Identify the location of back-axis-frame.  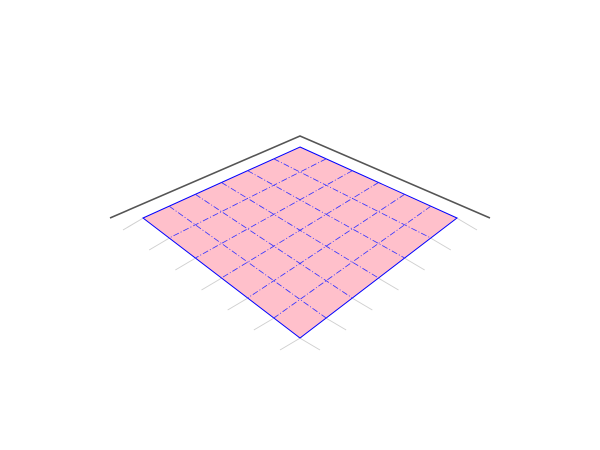
(300, 177).